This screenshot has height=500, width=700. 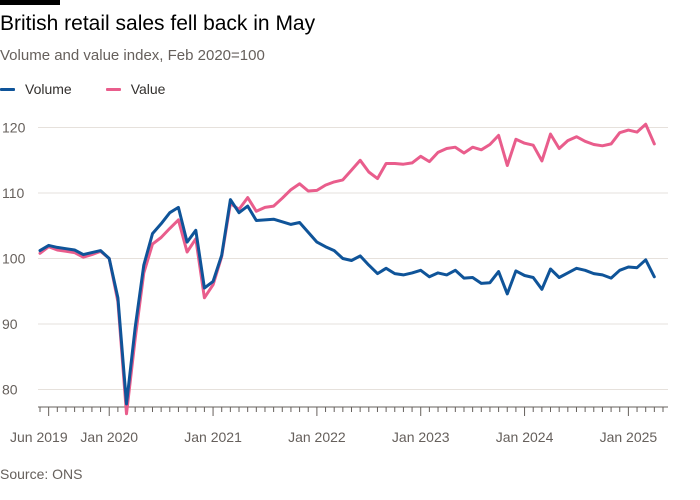 I want to click on y-tick-label: 110, so click(x=13, y=193).